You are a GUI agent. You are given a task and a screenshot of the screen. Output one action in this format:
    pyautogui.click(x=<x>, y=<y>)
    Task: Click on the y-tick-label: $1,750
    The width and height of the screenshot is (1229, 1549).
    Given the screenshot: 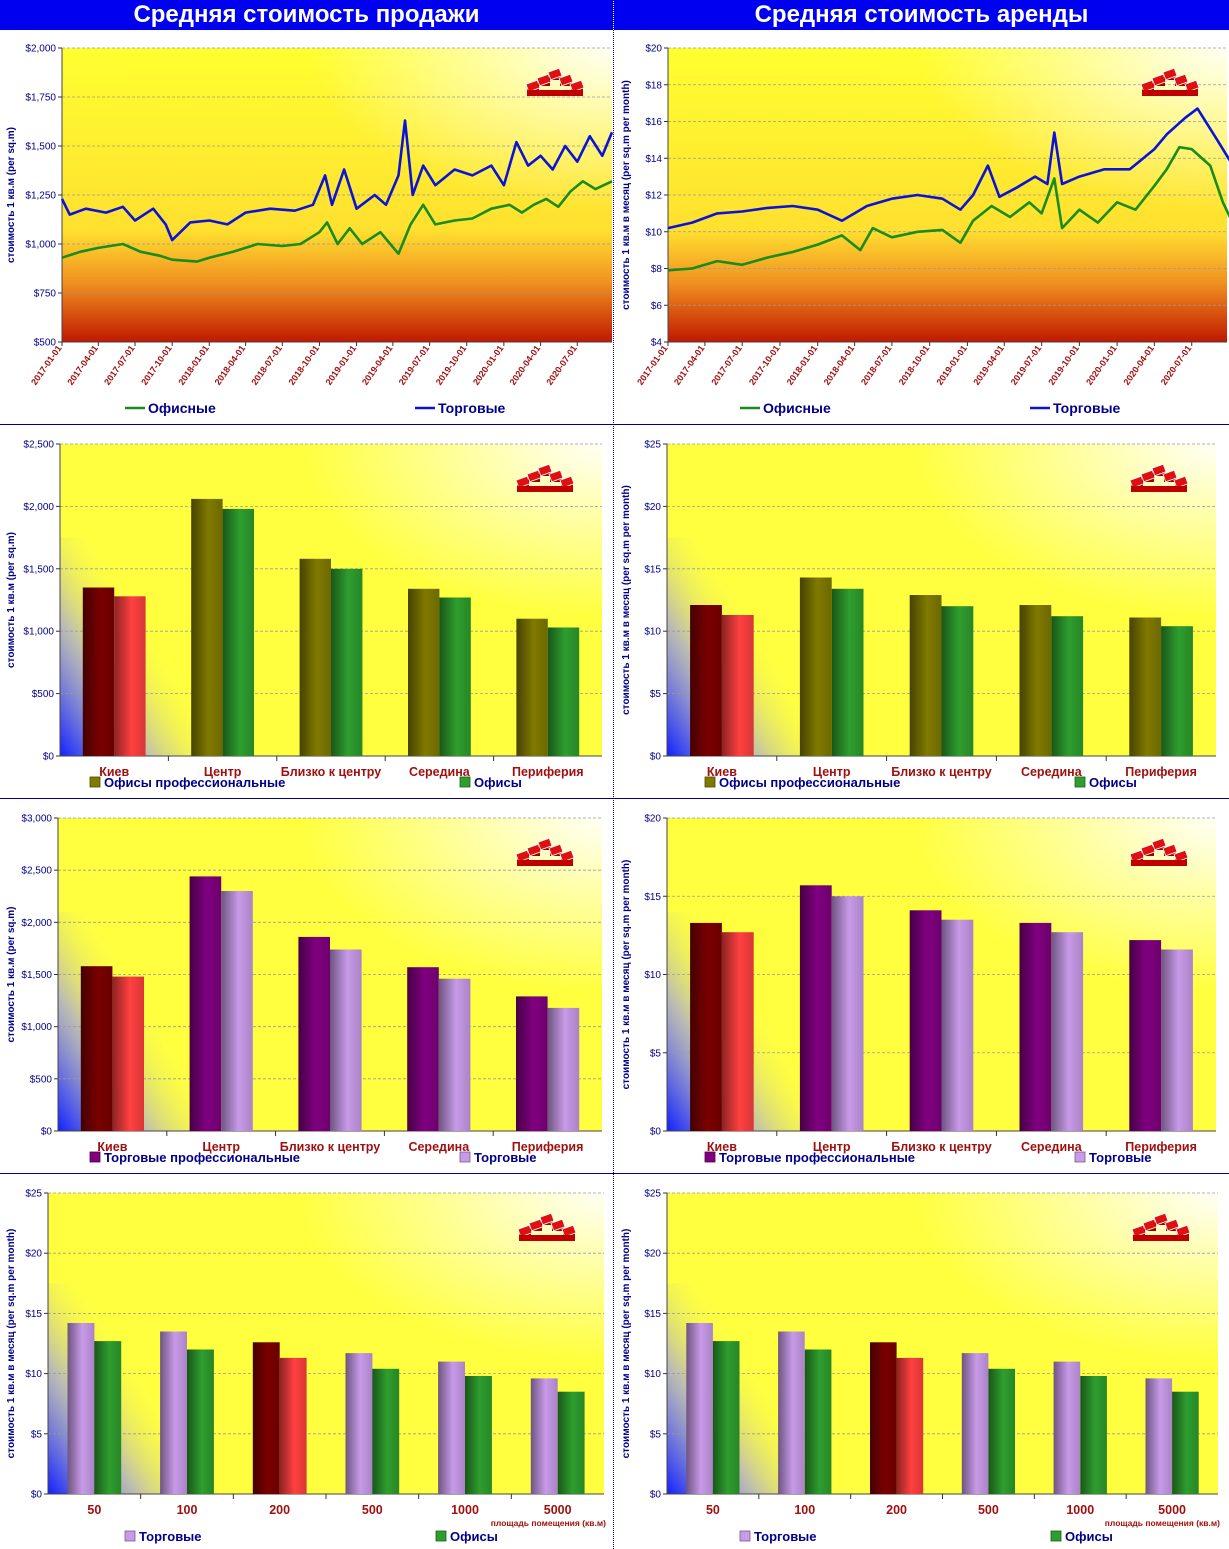 What is the action you would take?
    pyautogui.click(x=40, y=98)
    